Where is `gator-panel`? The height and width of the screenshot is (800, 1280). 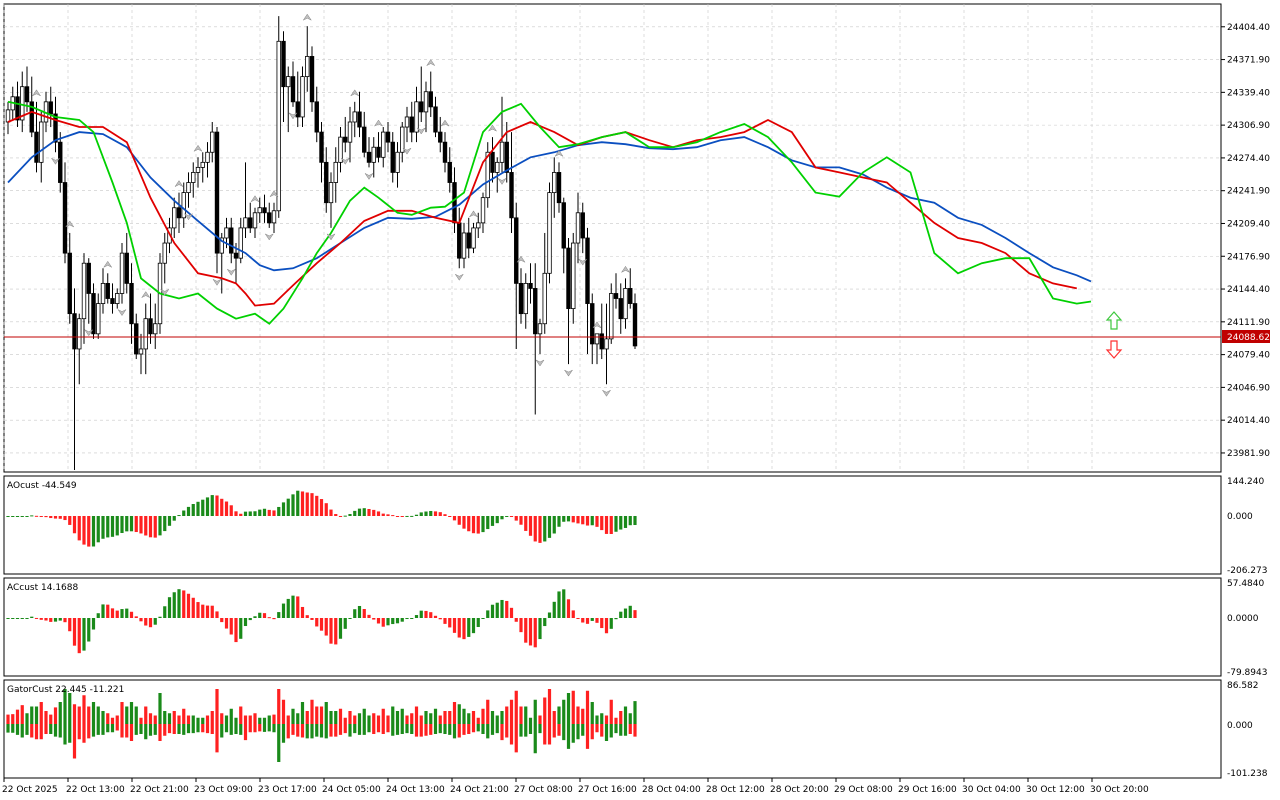
gator-panel is located at coordinates (612, 729).